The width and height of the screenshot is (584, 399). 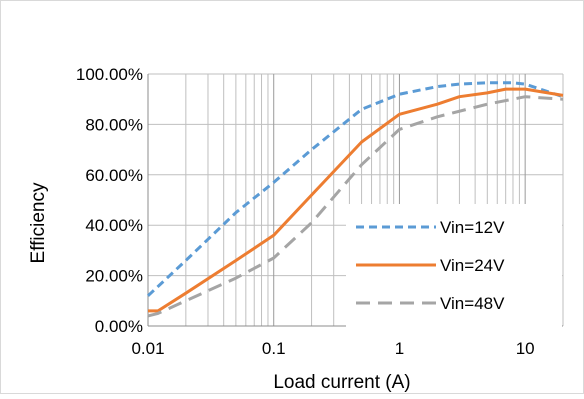 What do you see at coordinates (109, 74) in the screenshot?
I see `y-tick-label: 100.00%` at bounding box center [109, 74].